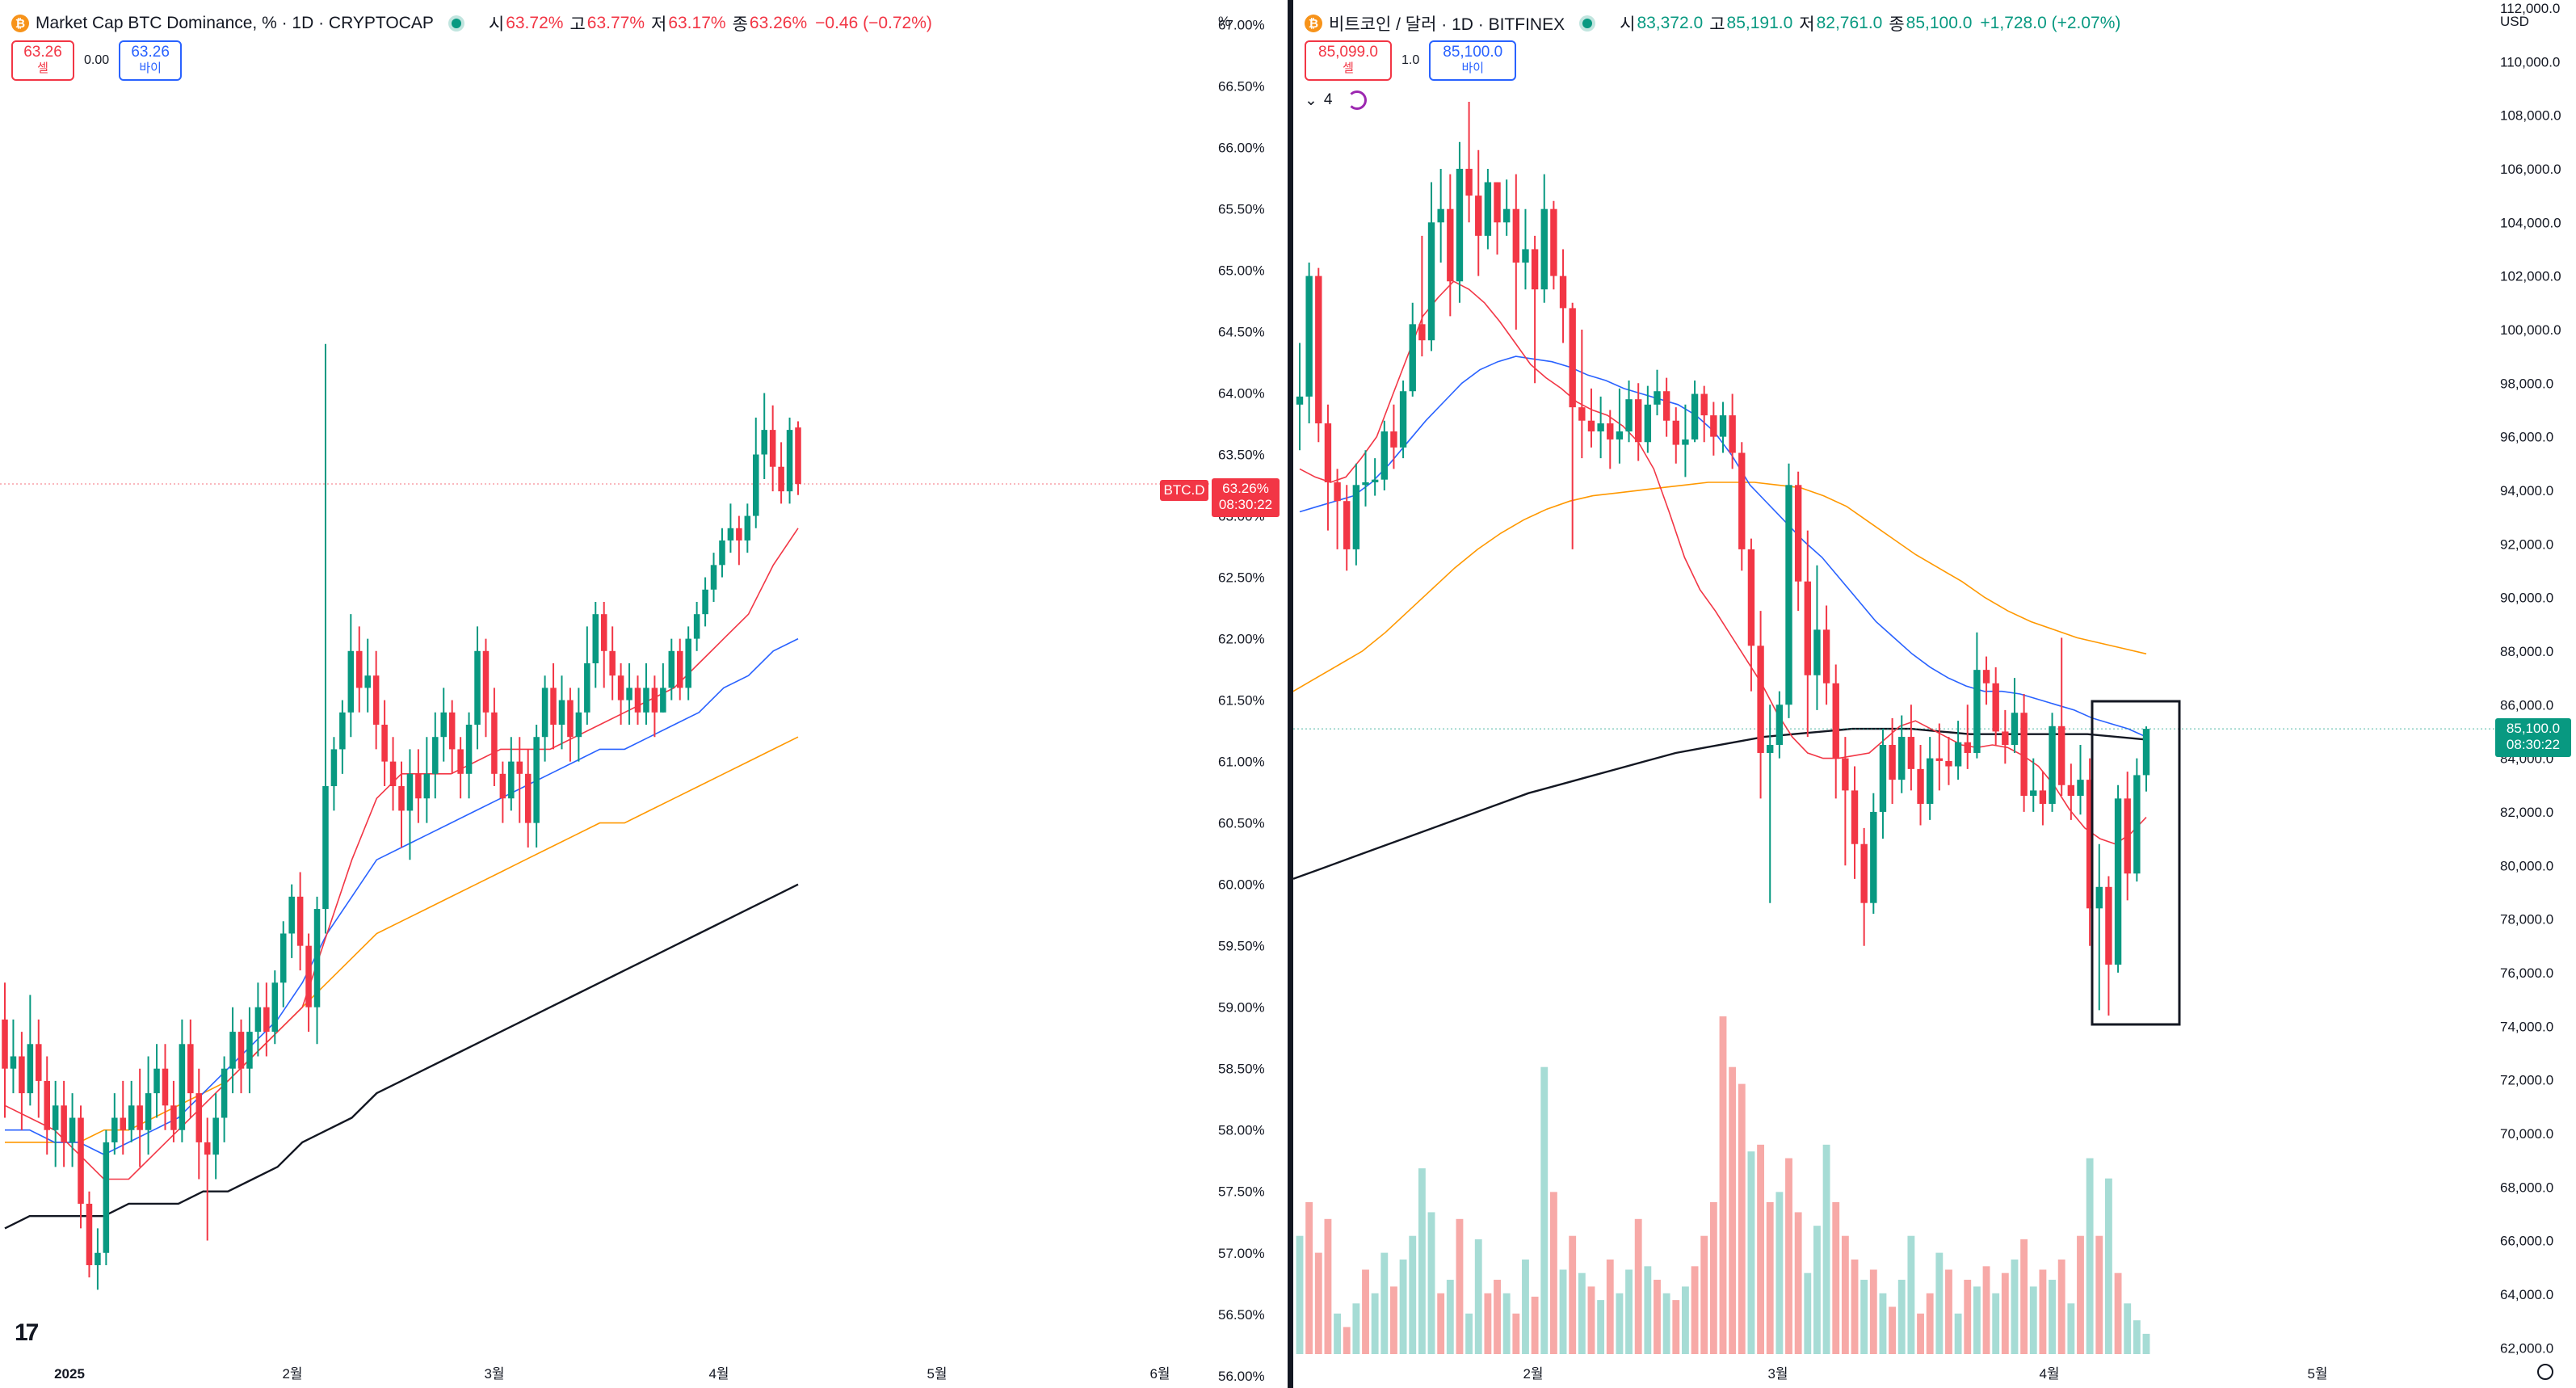  What do you see at coordinates (1241, 578) in the screenshot?
I see `y-tick-label: 62.50%` at bounding box center [1241, 578].